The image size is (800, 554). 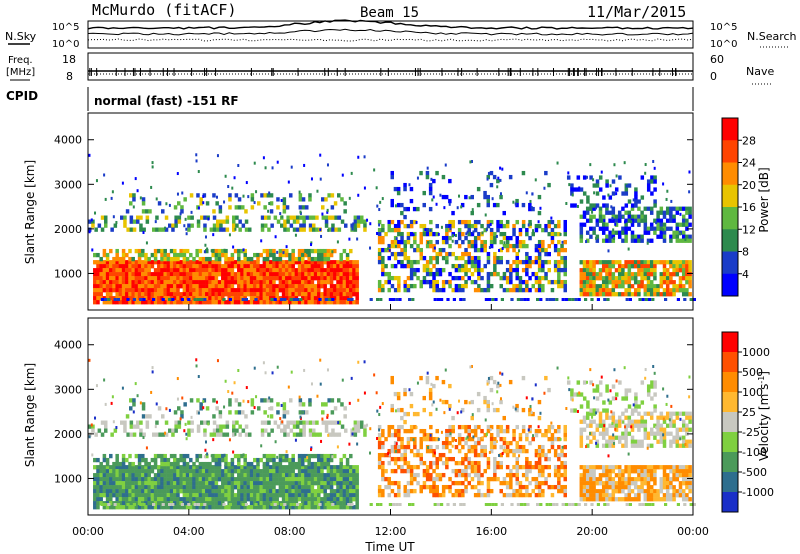 What do you see at coordinates (749, 140) in the screenshot?
I see `colorbar-tick-label: 28` at bounding box center [749, 140].